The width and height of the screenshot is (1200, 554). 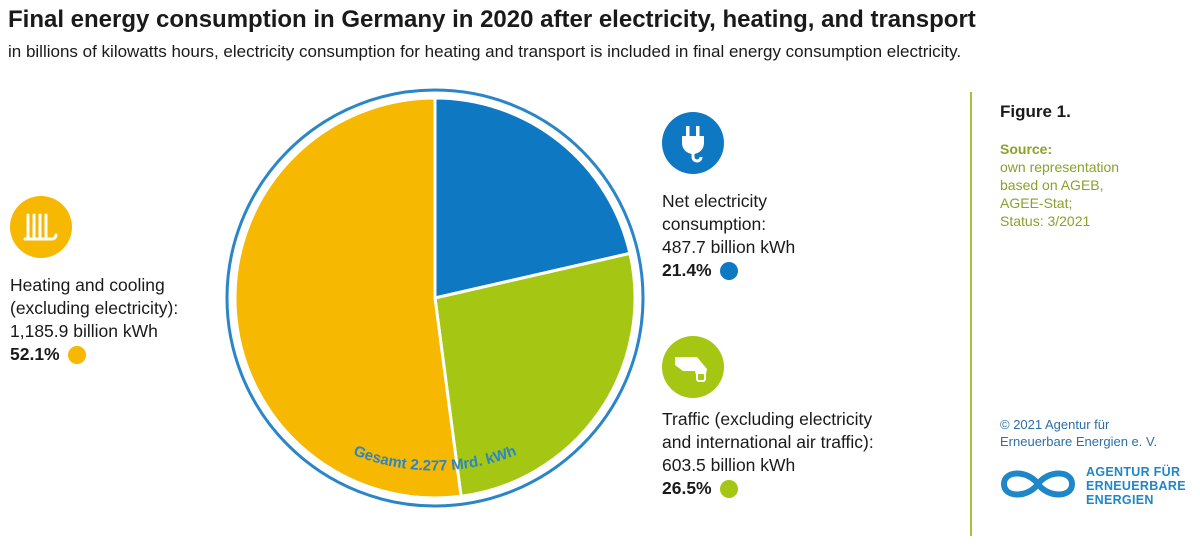 What do you see at coordinates (1045, 221) in the screenshot?
I see `source-line: Status: 3/2021` at bounding box center [1045, 221].